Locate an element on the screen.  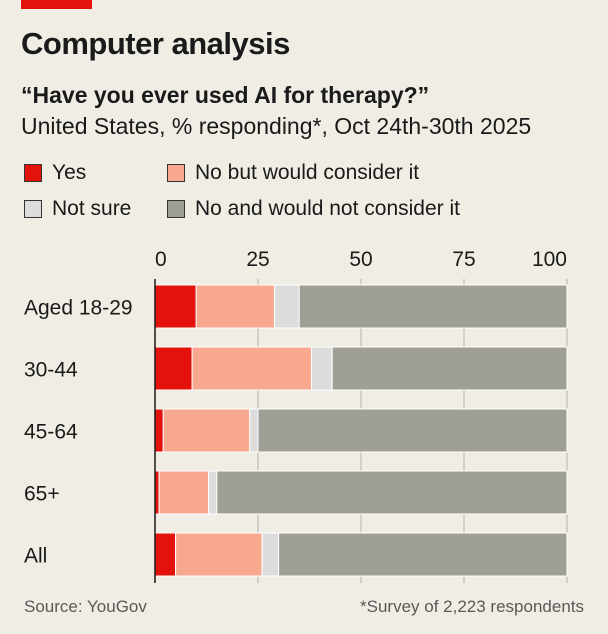
legend-swatch-not-sure is located at coordinates (33, 209).